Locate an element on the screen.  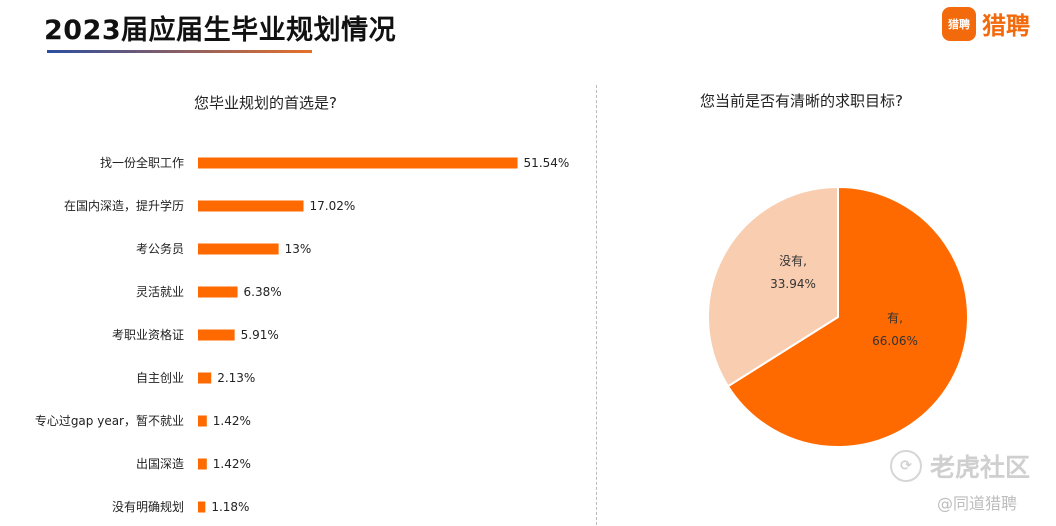
bar-value-label: 13% is located at coordinates (298, 249).